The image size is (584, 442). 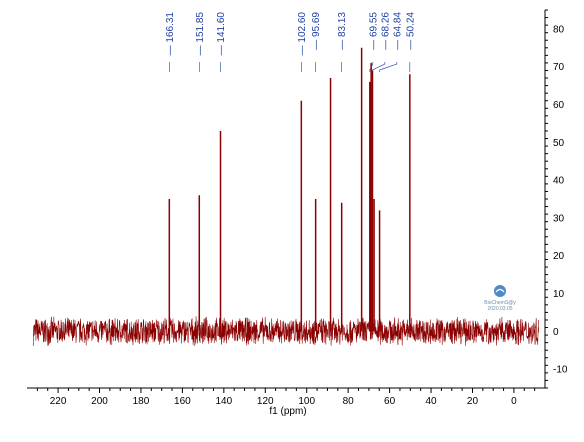 I want to click on x-axis-ticks: 220 200 180 160 140 120 100 80 60 40 20 0, so click(x=286, y=397).